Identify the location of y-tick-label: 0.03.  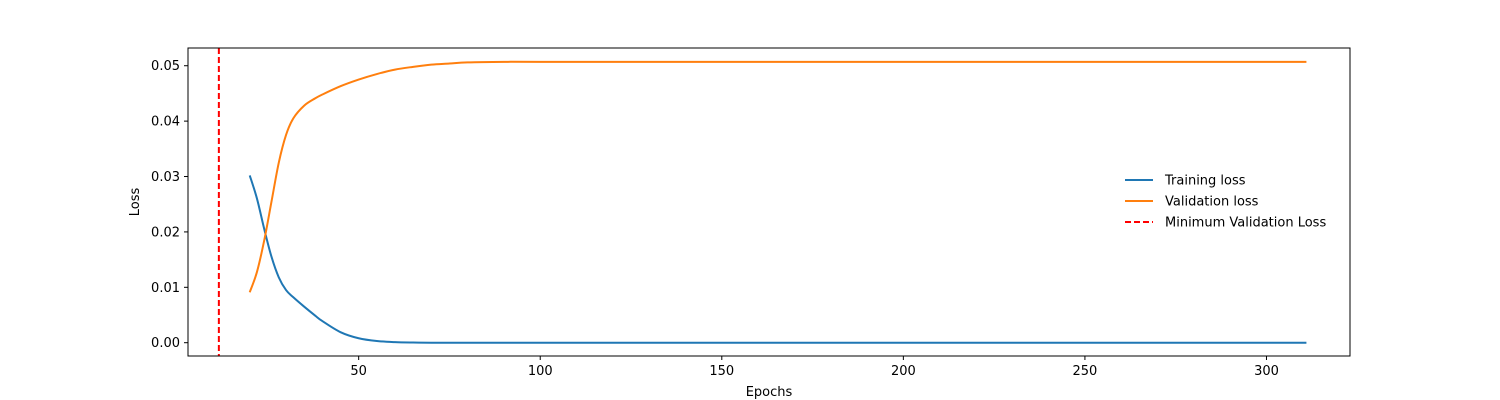
(165, 177).